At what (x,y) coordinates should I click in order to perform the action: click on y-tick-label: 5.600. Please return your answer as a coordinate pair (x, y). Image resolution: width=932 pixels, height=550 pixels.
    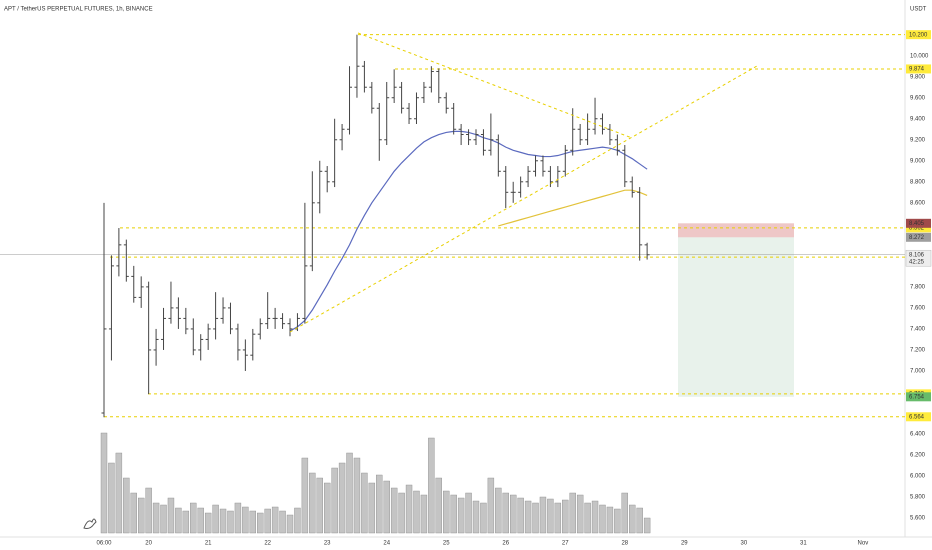
    Looking at the image, I should click on (918, 519).